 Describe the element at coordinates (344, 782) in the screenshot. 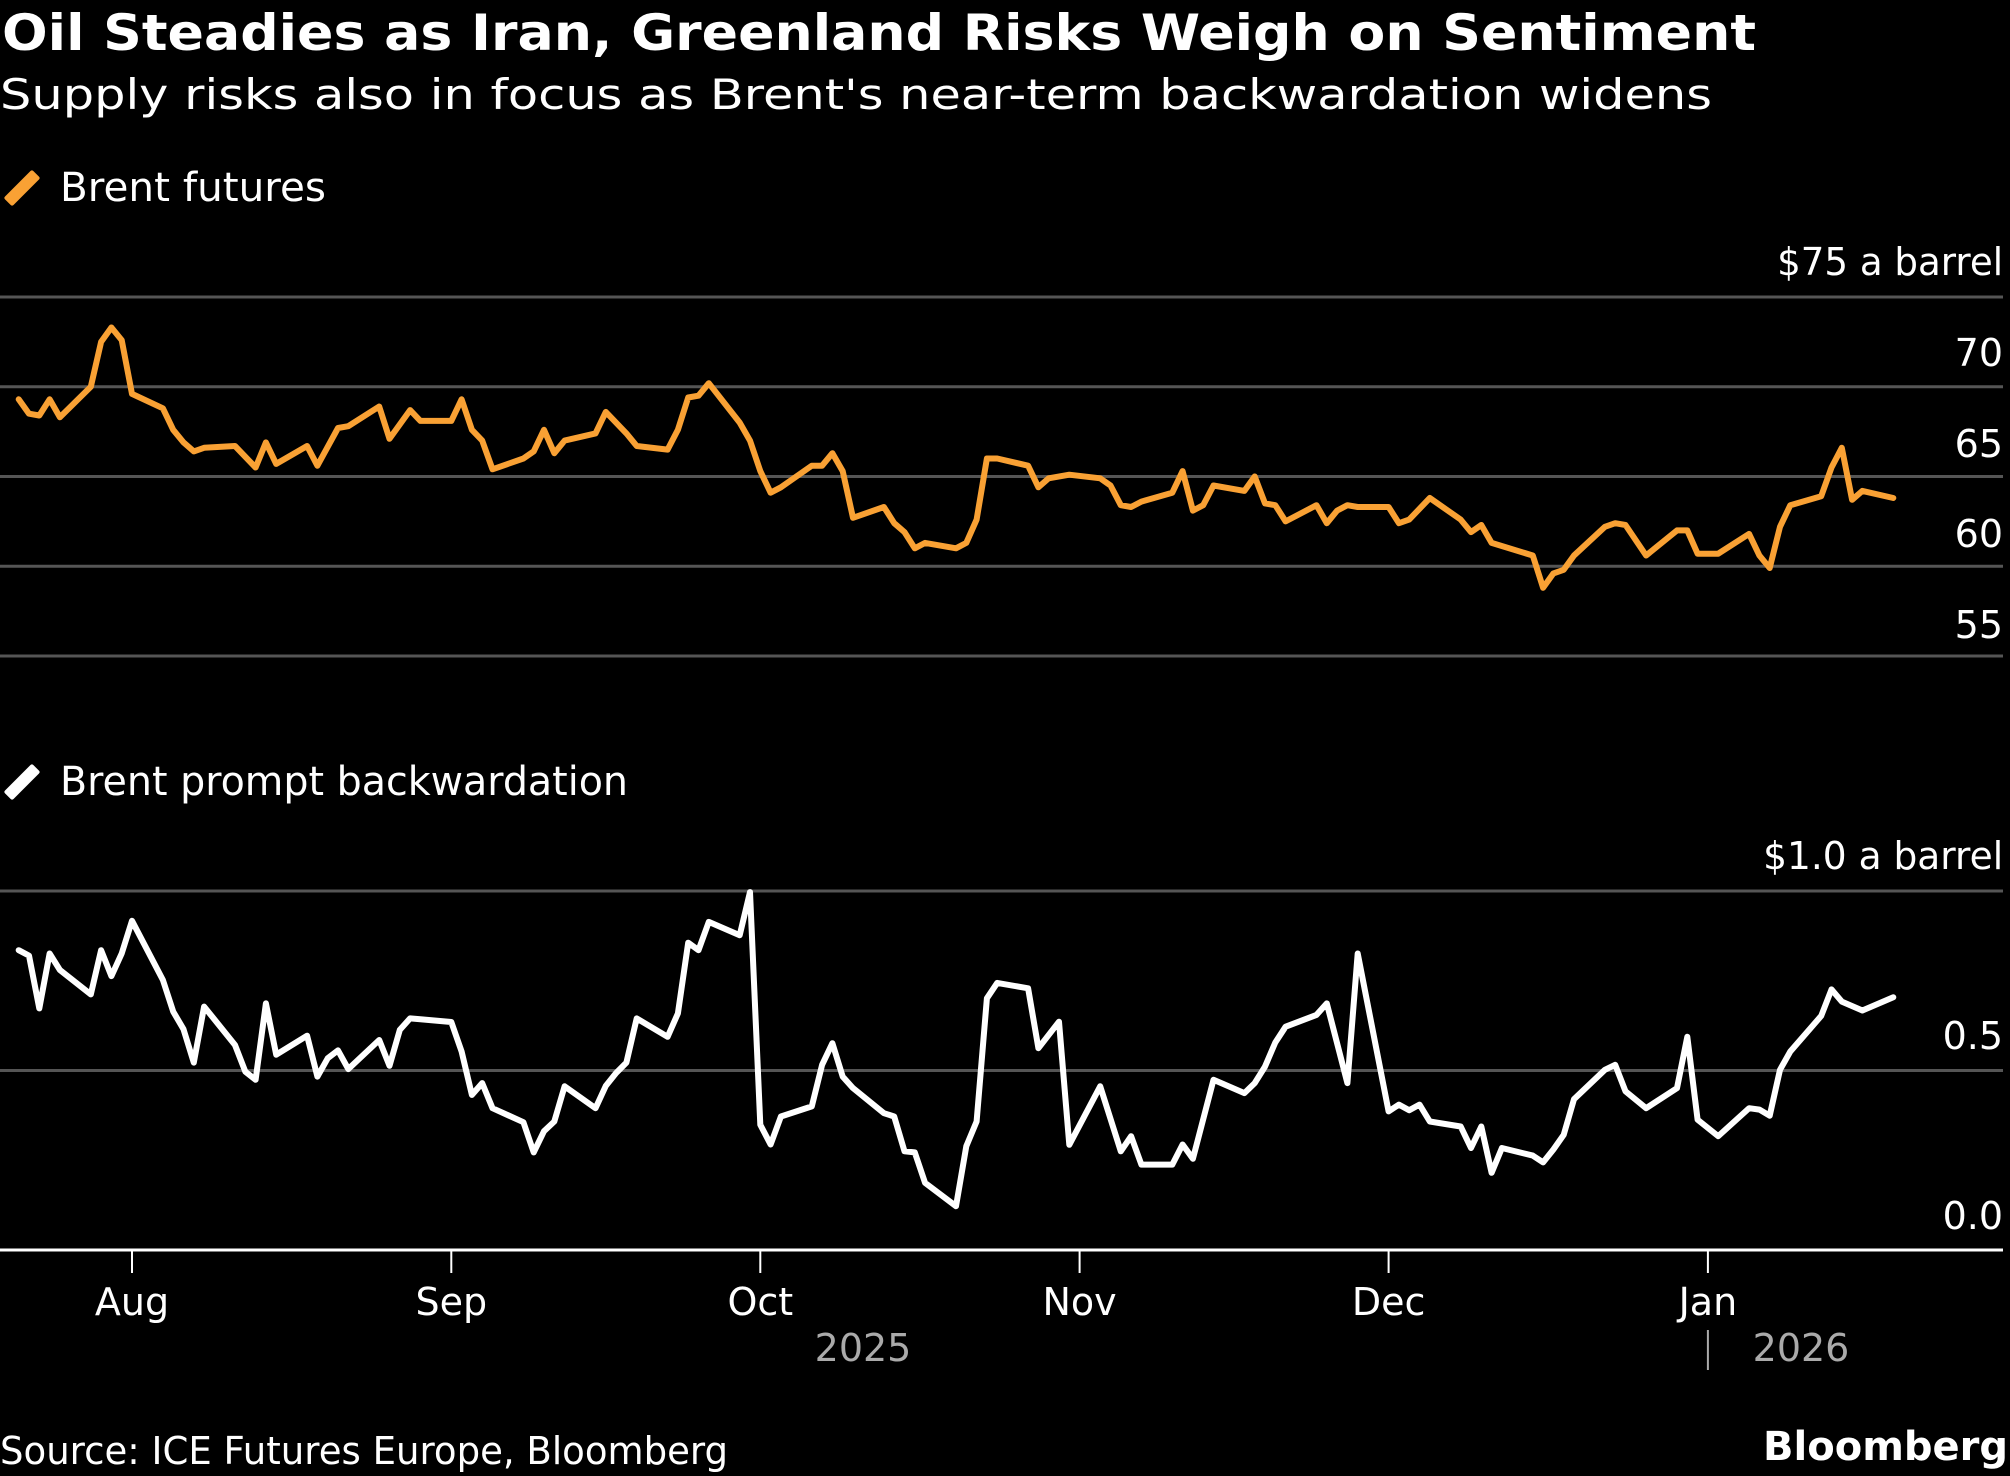

I see `legend-label: Brent prompt backwardation` at that location.